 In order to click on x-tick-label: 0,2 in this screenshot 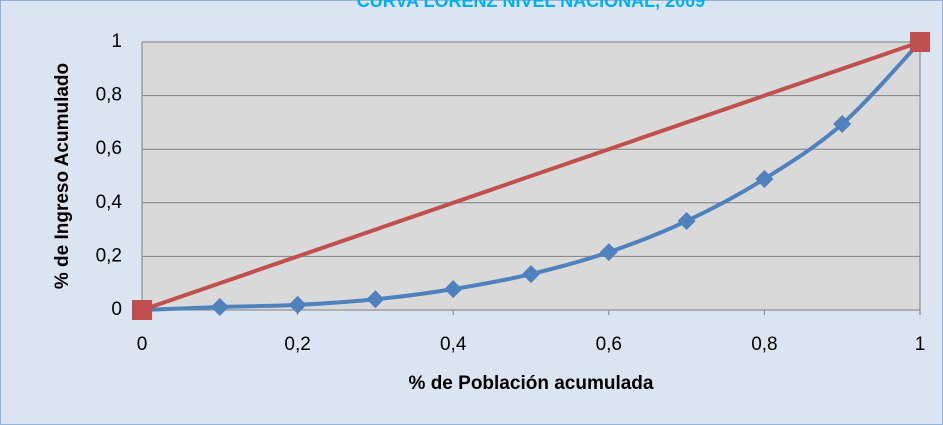, I will do `click(297, 344)`.